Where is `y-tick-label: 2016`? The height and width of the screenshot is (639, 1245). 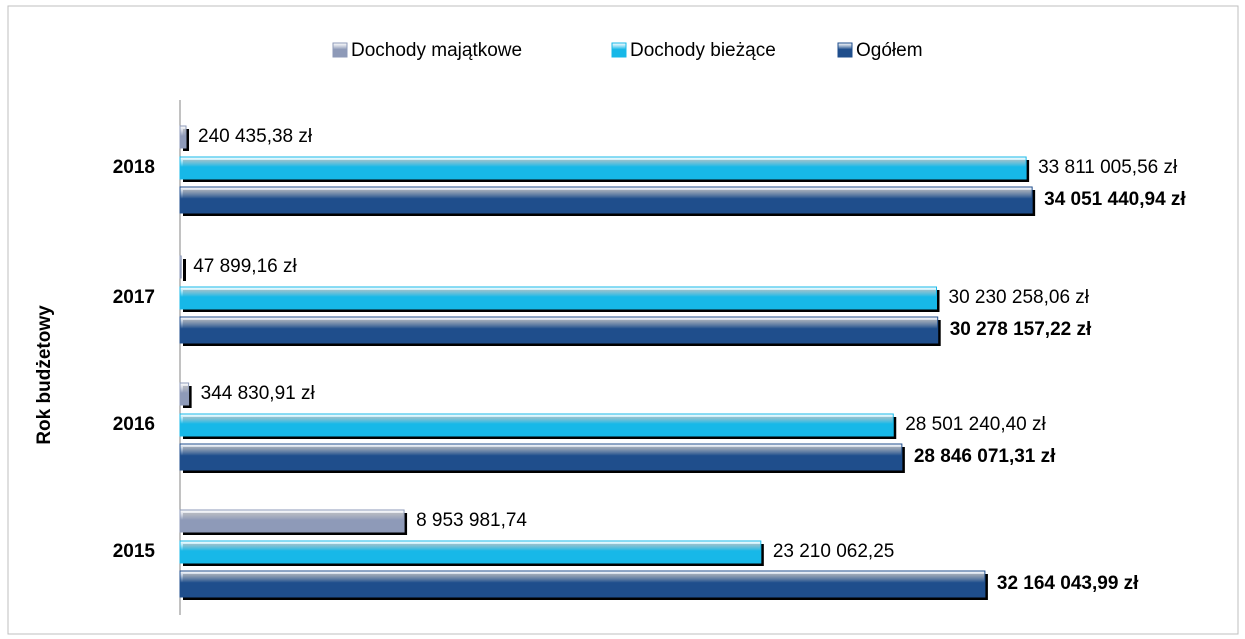 y-tick-label: 2016 is located at coordinates (134, 424).